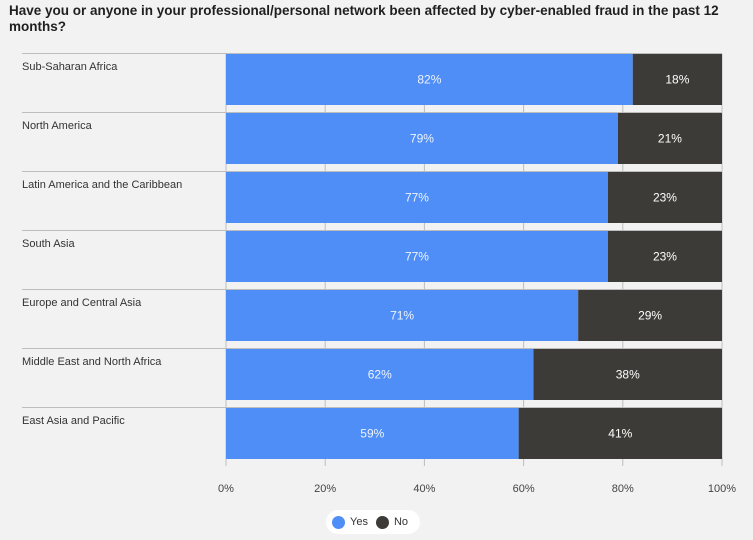 The height and width of the screenshot is (540, 753). What do you see at coordinates (623, 489) in the screenshot?
I see `x-tick-label: 80%` at bounding box center [623, 489].